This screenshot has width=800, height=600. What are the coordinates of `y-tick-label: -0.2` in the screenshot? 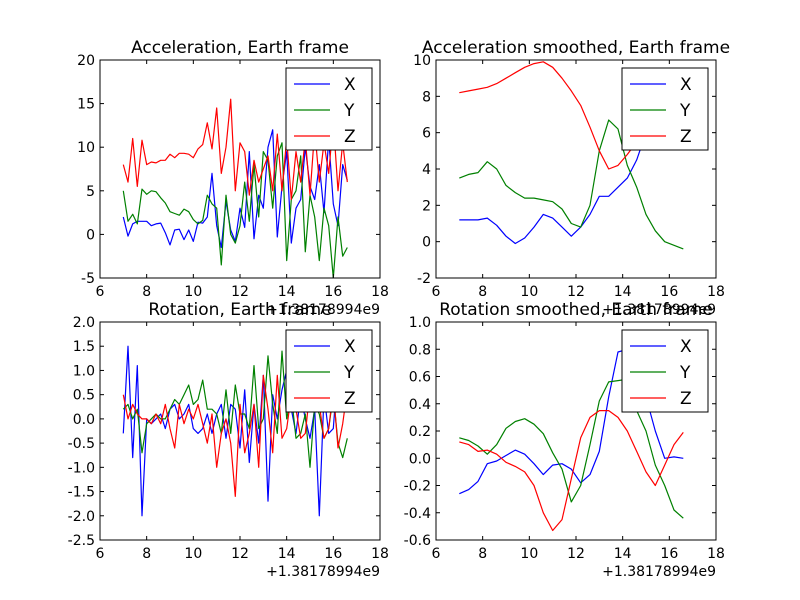 It's located at (417, 487).